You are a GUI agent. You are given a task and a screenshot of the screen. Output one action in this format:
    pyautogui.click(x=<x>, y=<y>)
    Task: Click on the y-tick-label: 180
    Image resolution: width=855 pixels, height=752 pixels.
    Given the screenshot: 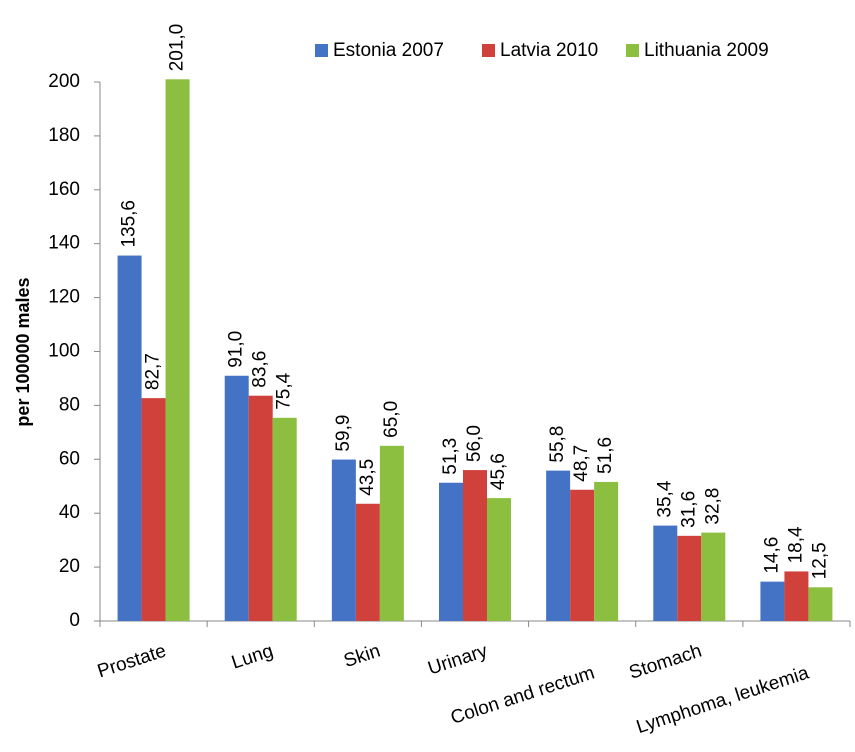 What is the action you would take?
    pyautogui.click(x=64, y=135)
    